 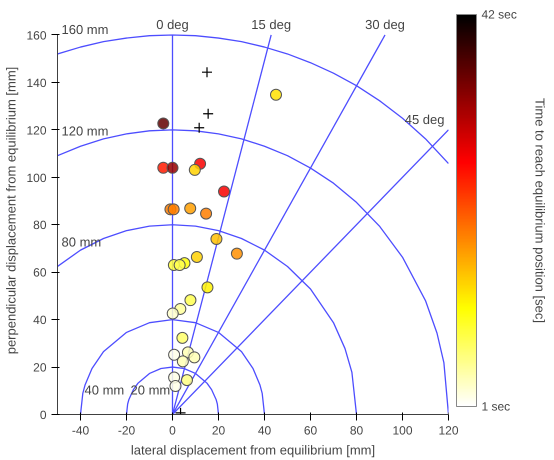 What do you see at coordinates (40, 225) in the screenshot?
I see `y-tick-label: 80` at bounding box center [40, 225].